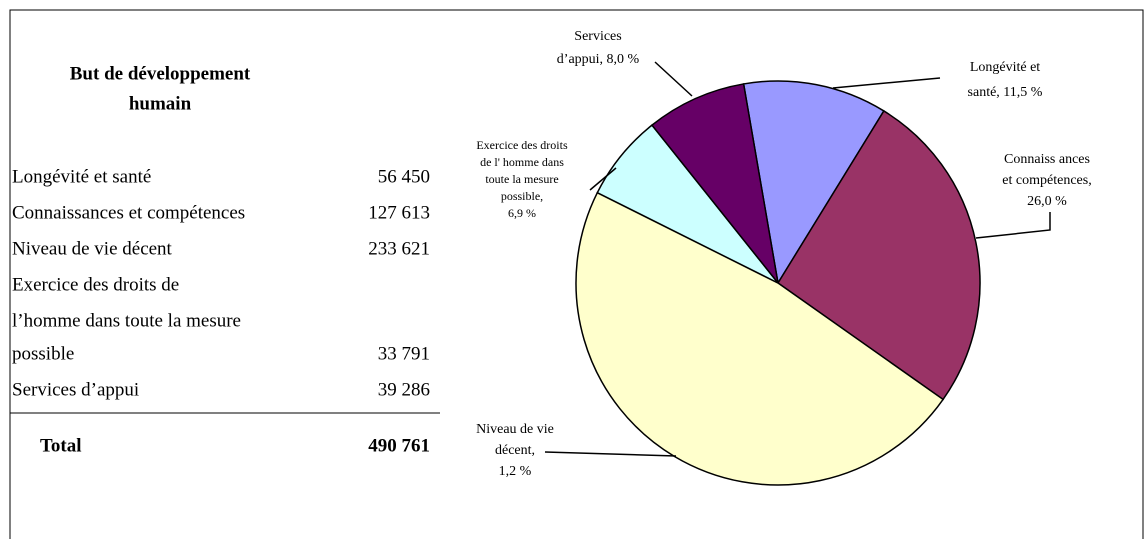 This screenshot has height=539, width=1144. Describe the element at coordinates (399, 248) in the screenshot. I see `row-value: 233 621` at that location.